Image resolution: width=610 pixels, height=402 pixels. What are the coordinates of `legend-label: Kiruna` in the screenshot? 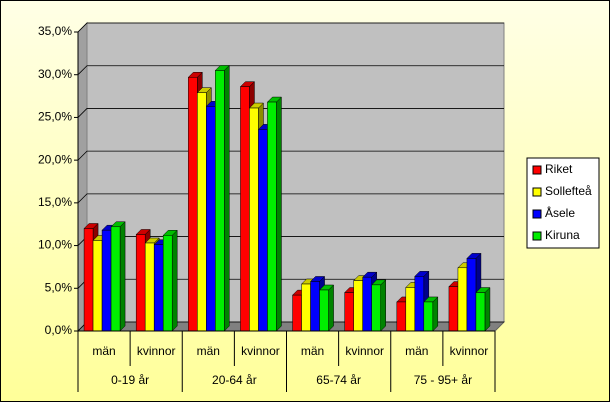 It's located at (562, 235).